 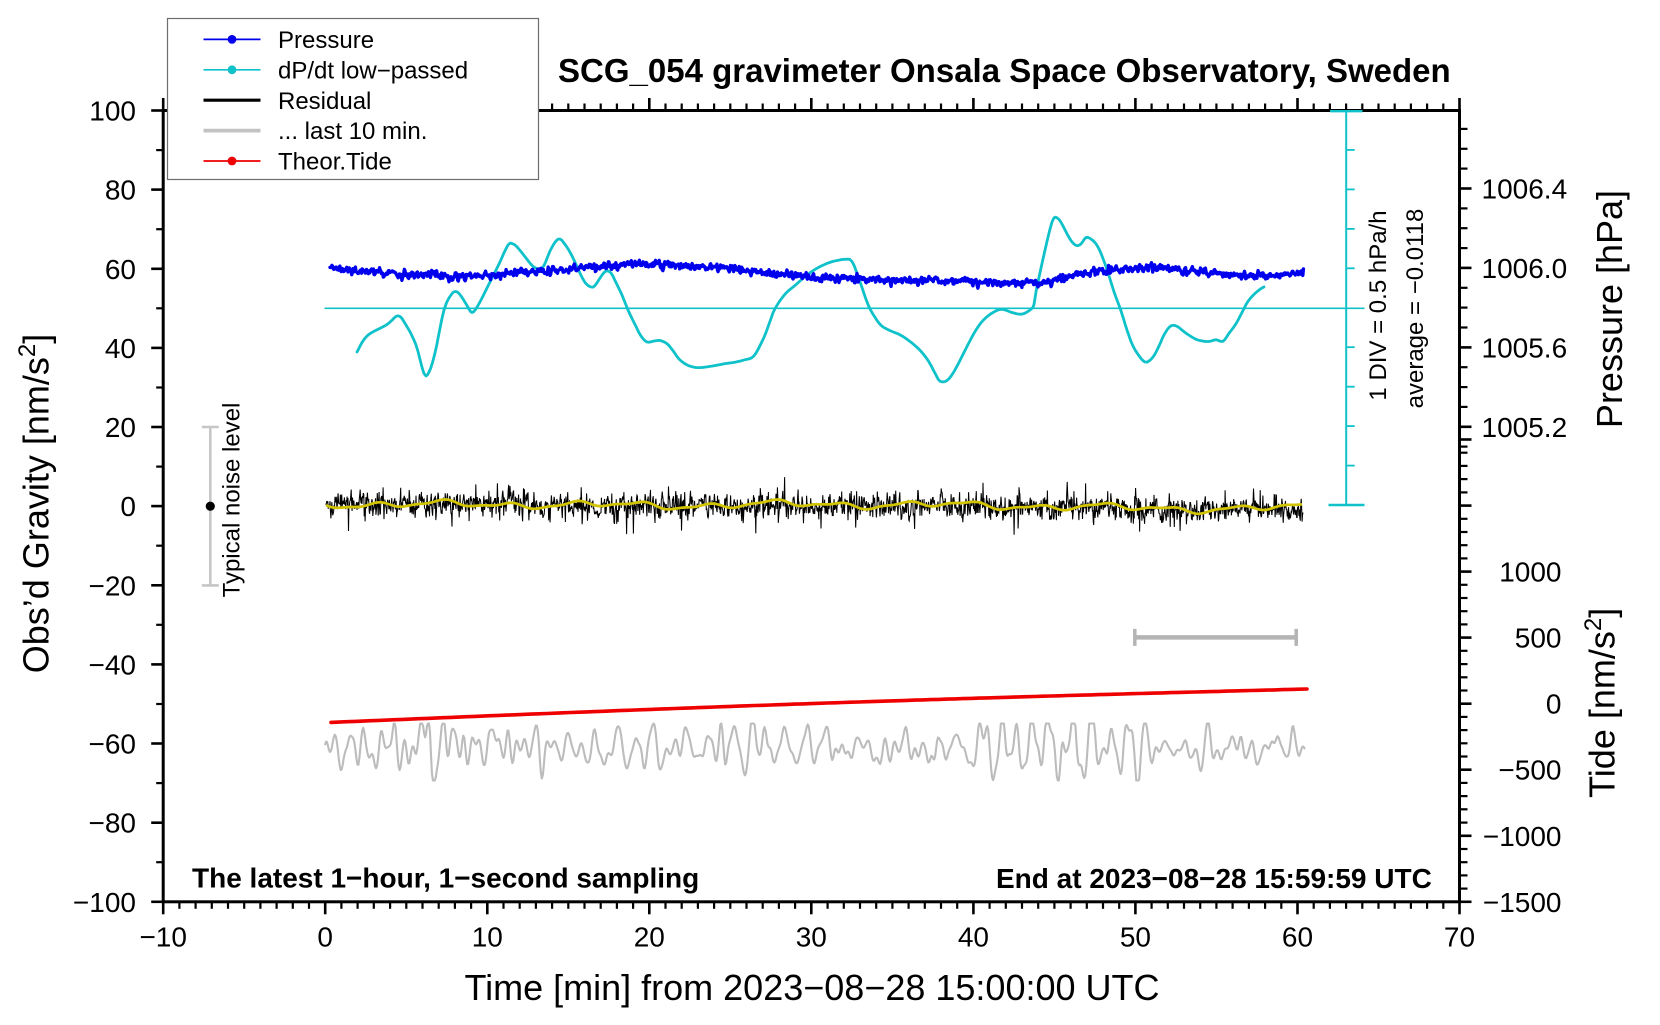 What do you see at coordinates (104, 902) in the screenshot?
I see `svg-text: −100` at bounding box center [104, 902].